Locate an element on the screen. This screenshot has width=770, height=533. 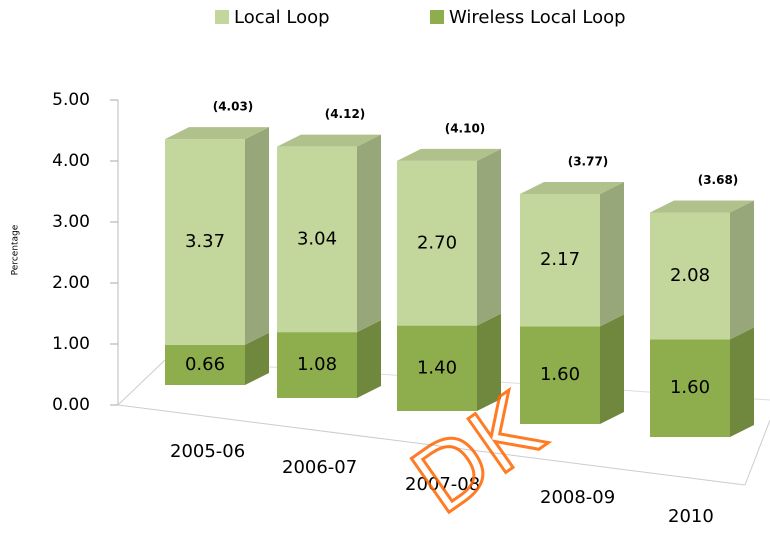
y-tick-label: 2.00 is located at coordinates (71, 283).